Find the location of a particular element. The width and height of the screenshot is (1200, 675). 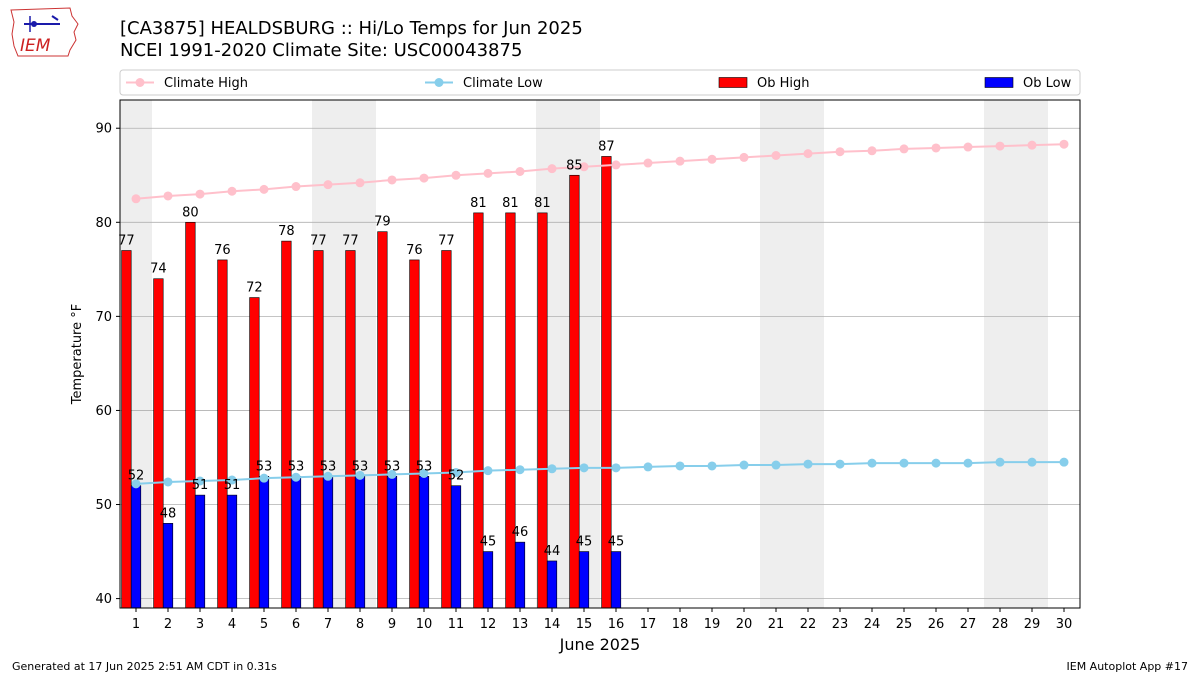

y-tick-label: 40 is located at coordinates (103, 599).